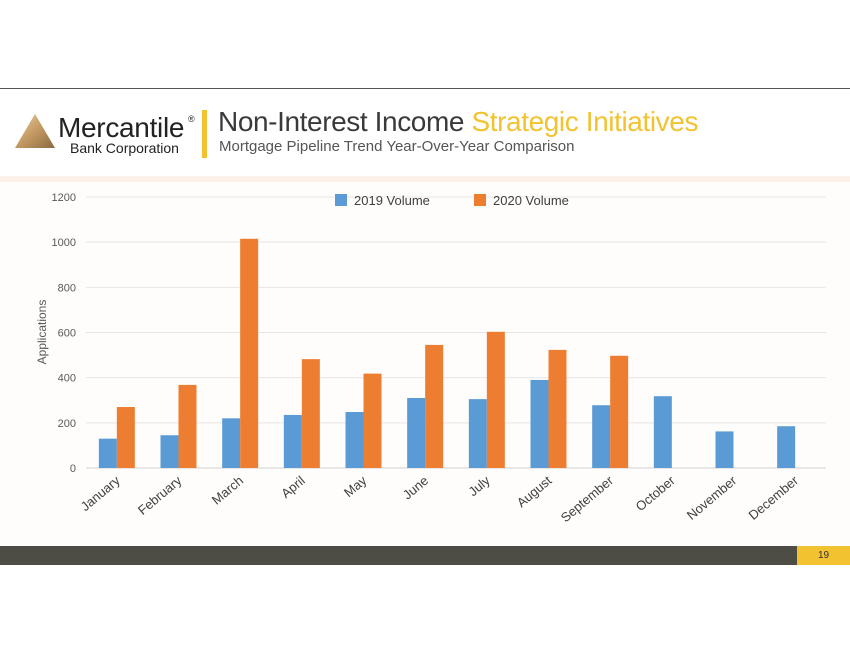  Describe the element at coordinates (231, 443) in the screenshot. I see `bar-2019-march` at that location.